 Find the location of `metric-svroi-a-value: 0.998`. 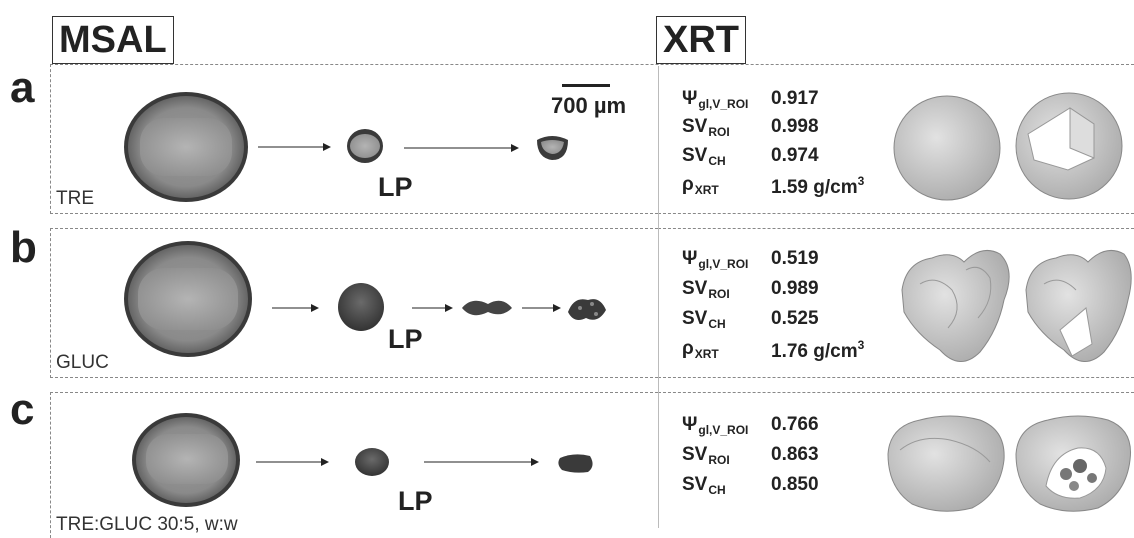

metric-svroi-a-value: 0.998 is located at coordinates (795, 126).